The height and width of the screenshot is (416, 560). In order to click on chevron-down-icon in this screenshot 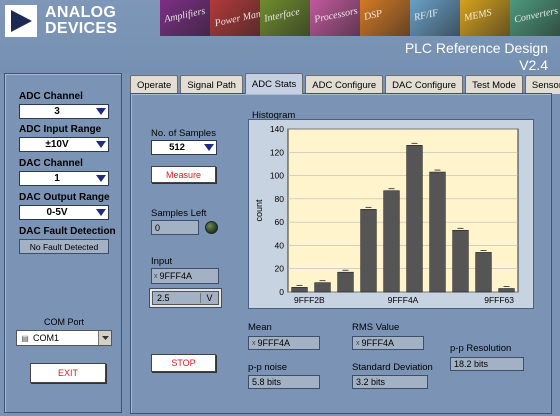, I will do `click(104, 338)`.